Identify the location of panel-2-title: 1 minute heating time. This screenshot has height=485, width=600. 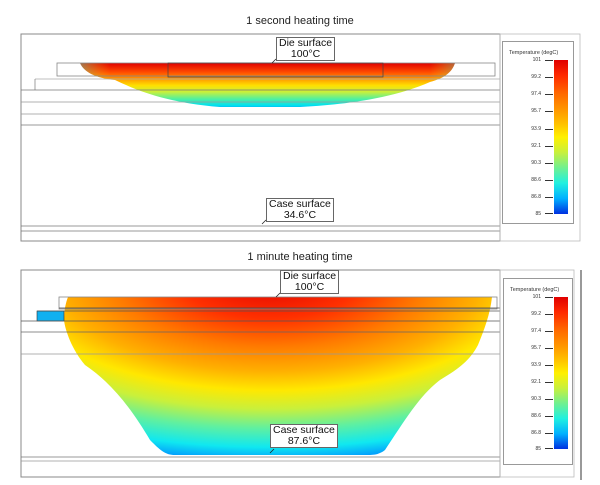
(300, 257).